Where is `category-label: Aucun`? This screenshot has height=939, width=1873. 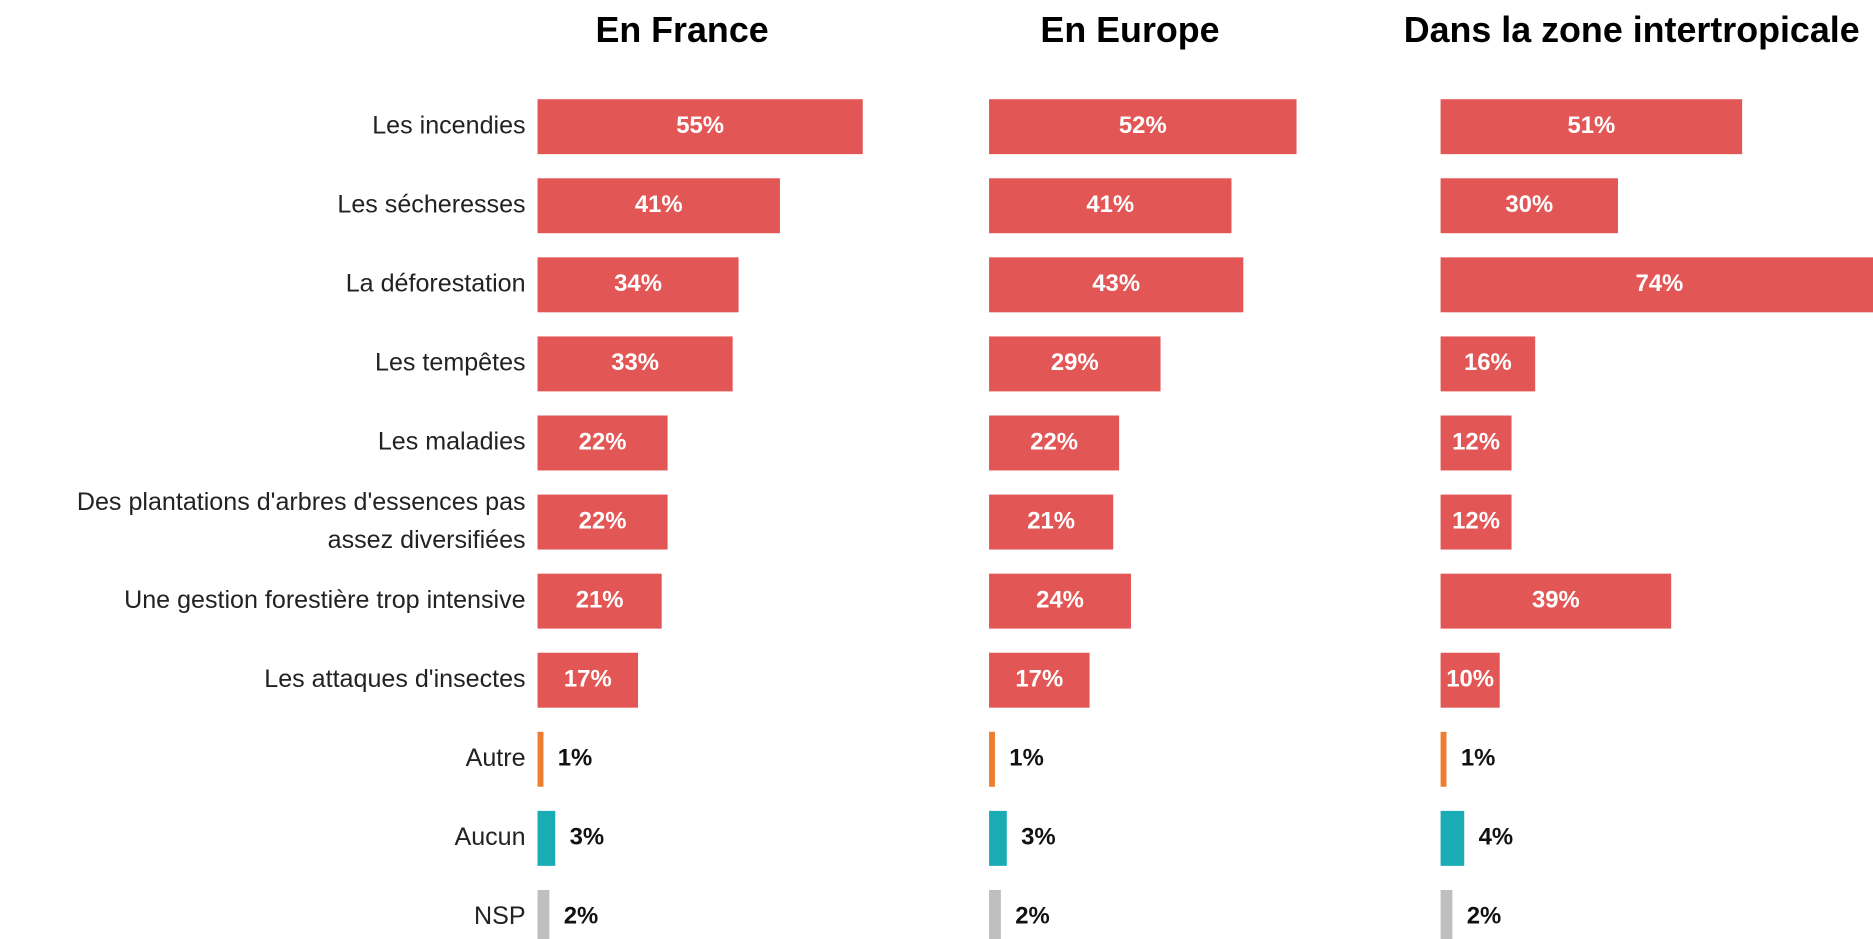 category-label: Aucun is located at coordinates (489, 837).